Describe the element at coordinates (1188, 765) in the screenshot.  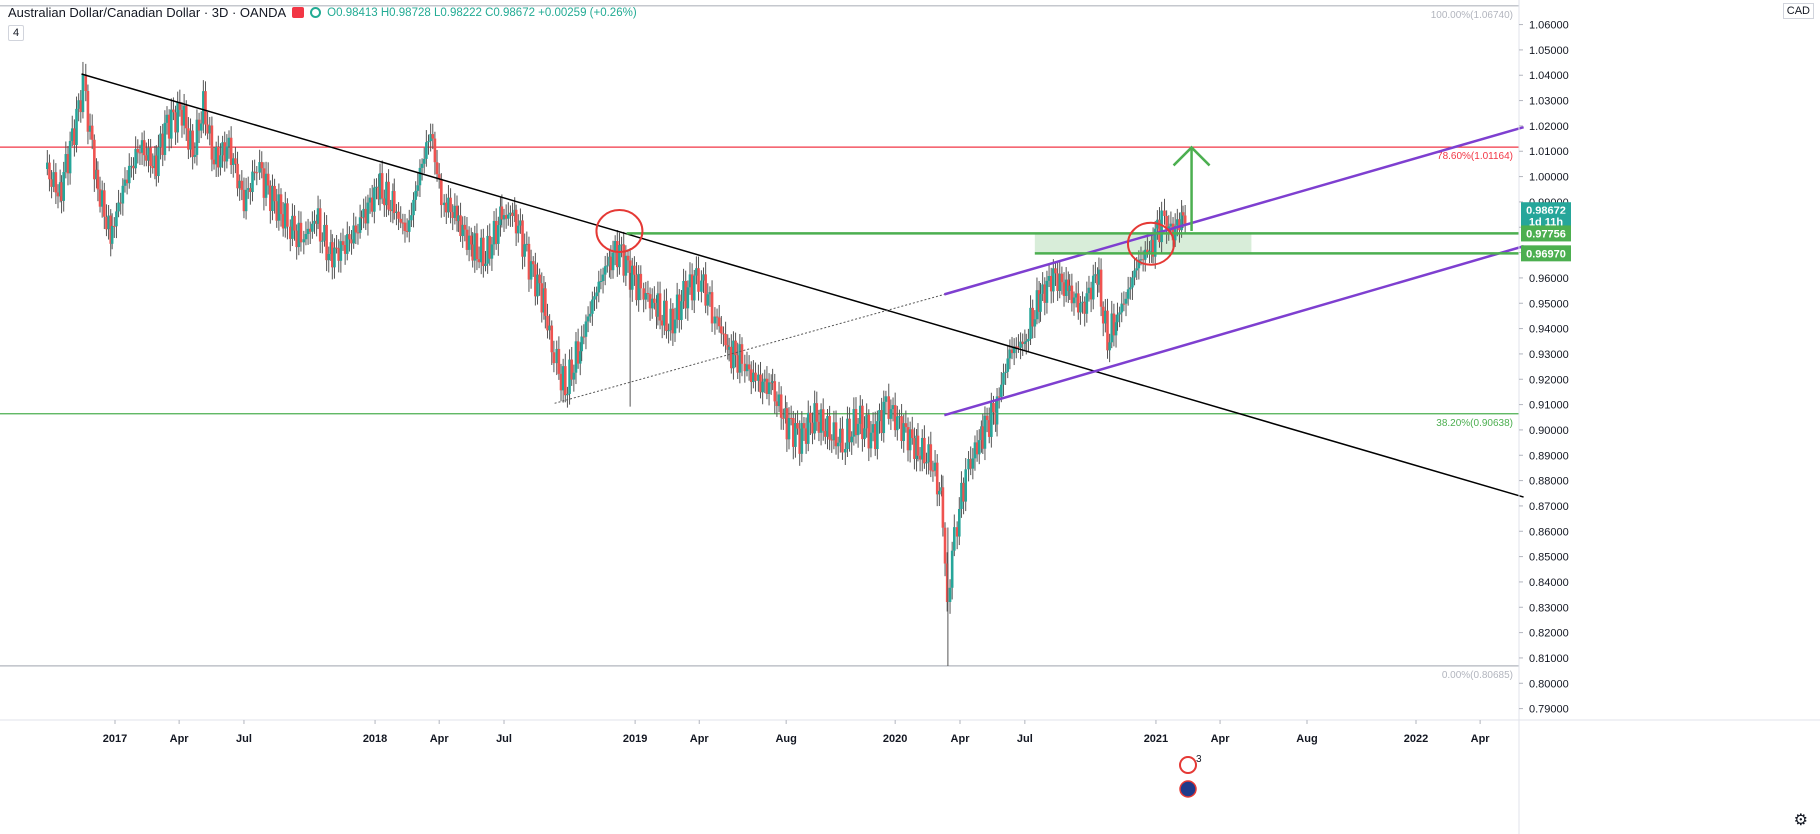
I see `canada-event-icon` at that location.